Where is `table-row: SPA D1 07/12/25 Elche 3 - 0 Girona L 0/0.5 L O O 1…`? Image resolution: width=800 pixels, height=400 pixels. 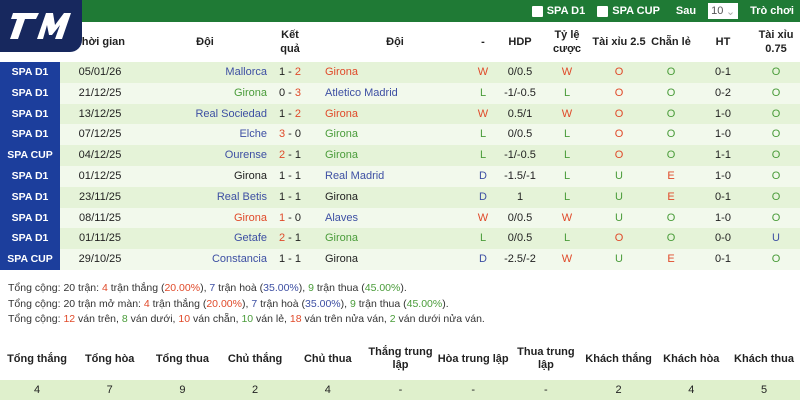
table-row: SPA D1 07/12/25 Elche 3 - 0 Girona L 0/0.5 L O O 1… is located at coordinates (400, 135).